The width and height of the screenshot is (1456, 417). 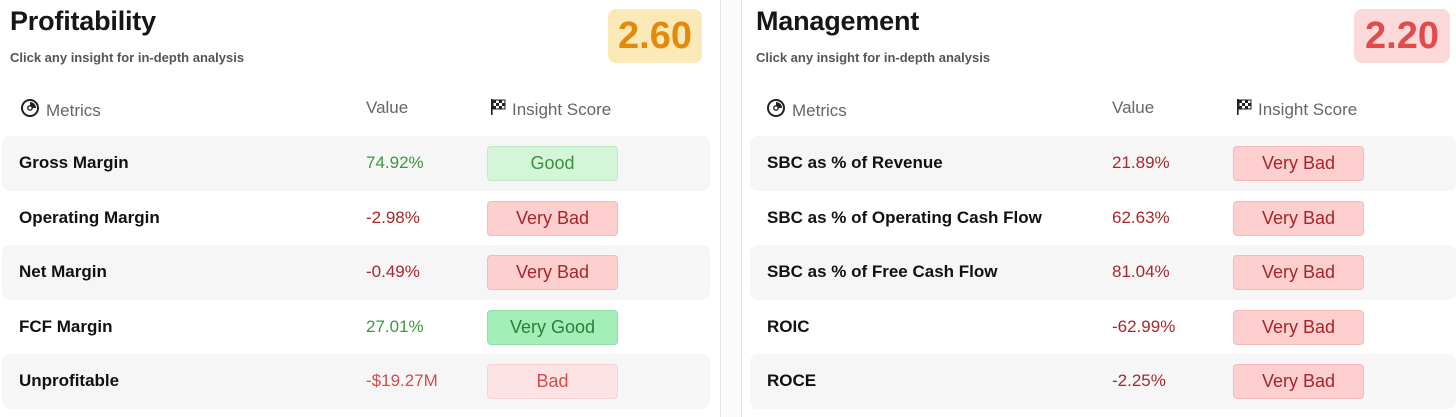 I want to click on insight-badge: Good, so click(x=552, y=163).